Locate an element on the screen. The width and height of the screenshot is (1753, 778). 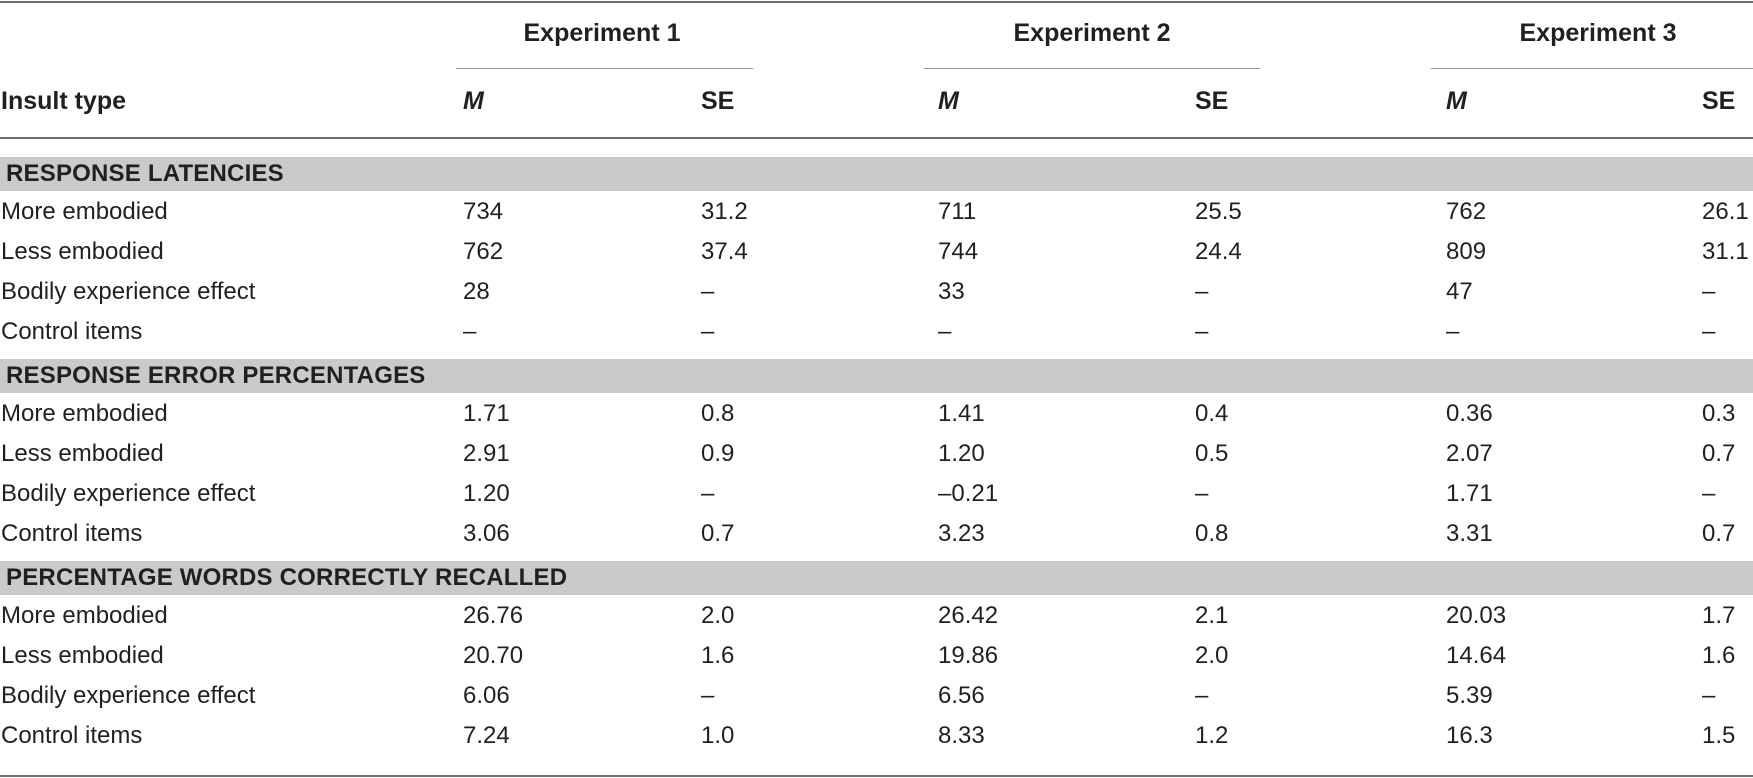
table-cell: 37.4 is located at coordinates (724, 251).